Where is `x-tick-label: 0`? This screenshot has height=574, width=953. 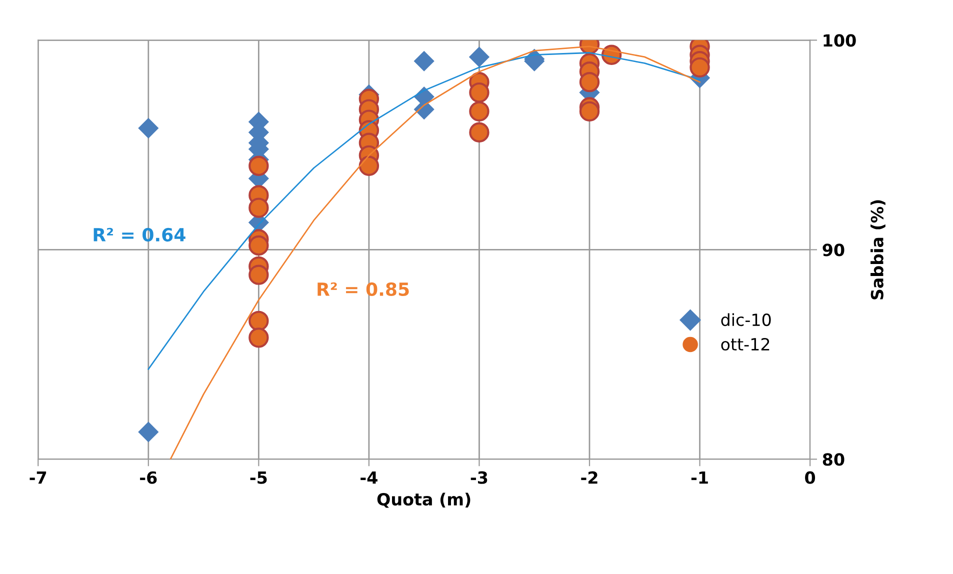
x-tick-label: 0 is located at coordinates (810, 477).